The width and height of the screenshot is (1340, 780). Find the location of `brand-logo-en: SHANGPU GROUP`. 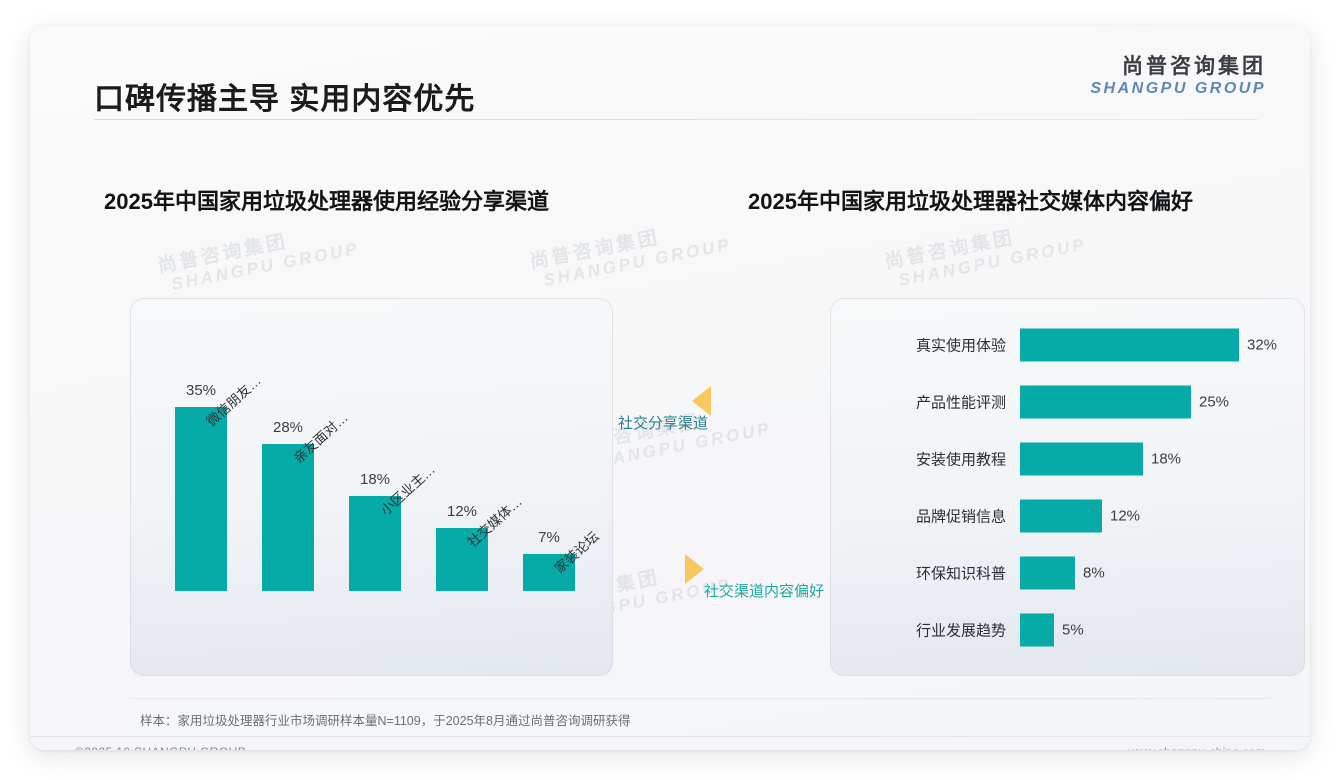

brand-logo-en: SHANGPU GROUP is located at coordinates (1178, 89).